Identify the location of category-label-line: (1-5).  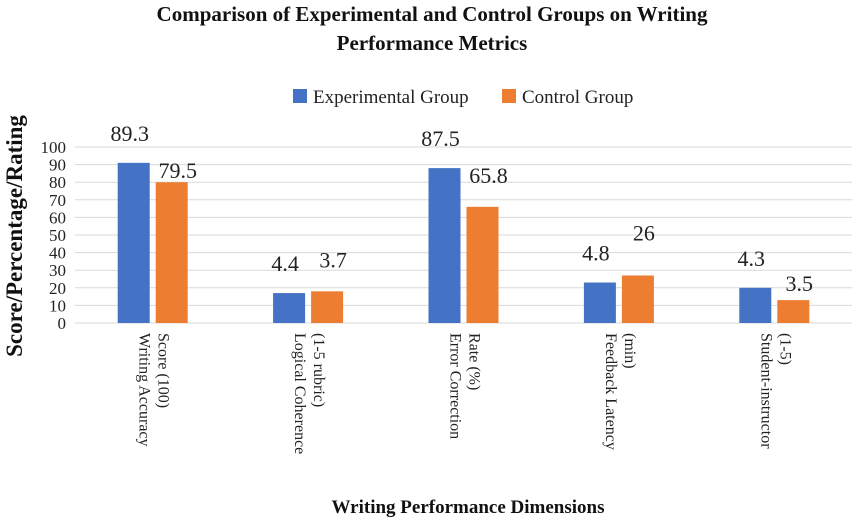
(784, 349).